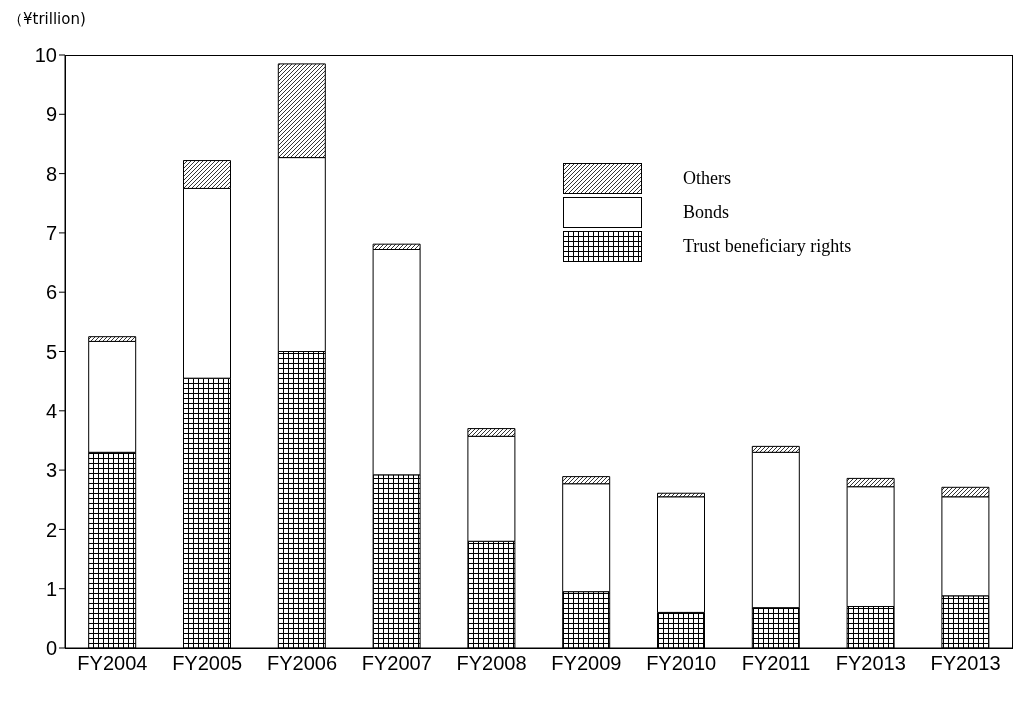  Describe the element at coordinates (51, 588) in the screenshot. I see `y-tick-label: 1` at that location.